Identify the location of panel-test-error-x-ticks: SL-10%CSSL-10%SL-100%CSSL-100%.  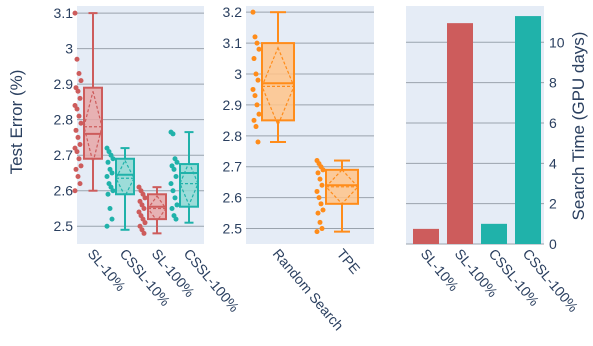
(164, 280).